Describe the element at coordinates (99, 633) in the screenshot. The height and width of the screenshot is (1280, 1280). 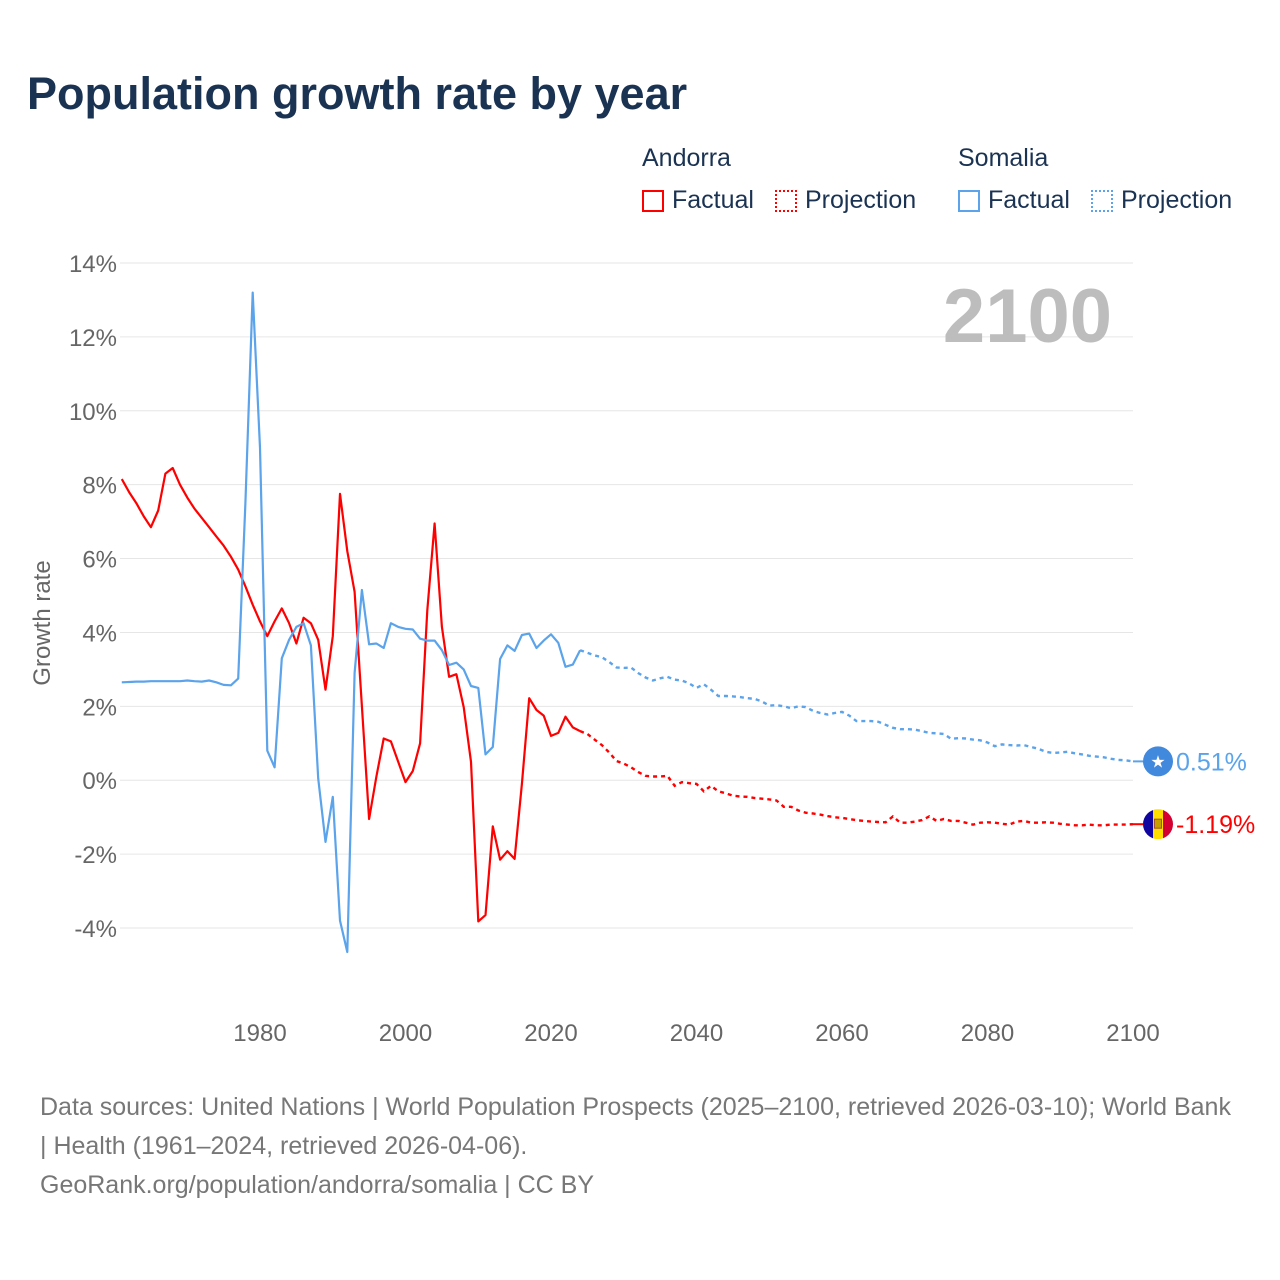
I see `y-tick-label: 4%` at that location.